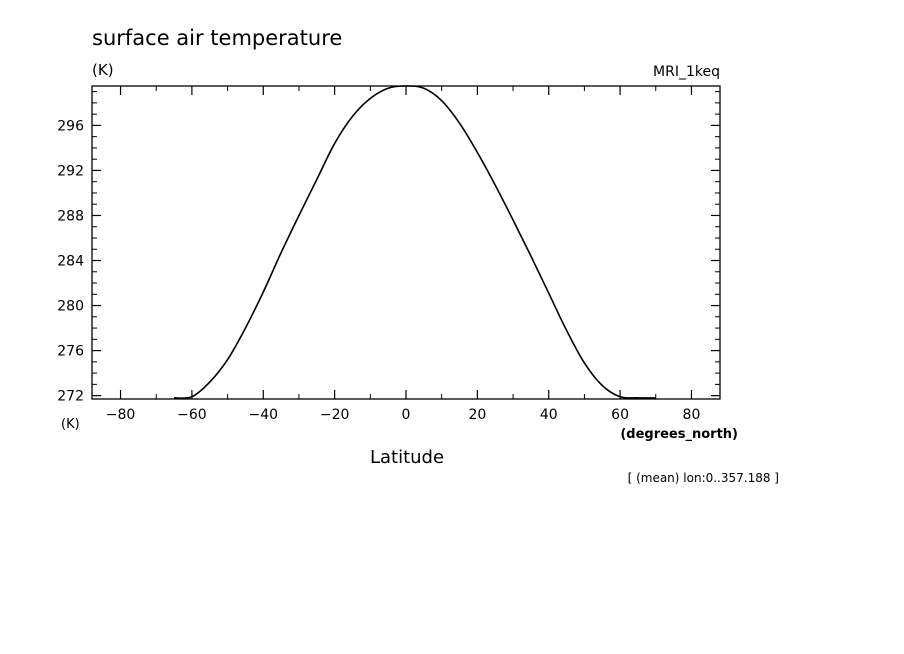 The height and width of the screenshot is (654, 904). I want to click on x-tick-label: 40, so click(549, 415).